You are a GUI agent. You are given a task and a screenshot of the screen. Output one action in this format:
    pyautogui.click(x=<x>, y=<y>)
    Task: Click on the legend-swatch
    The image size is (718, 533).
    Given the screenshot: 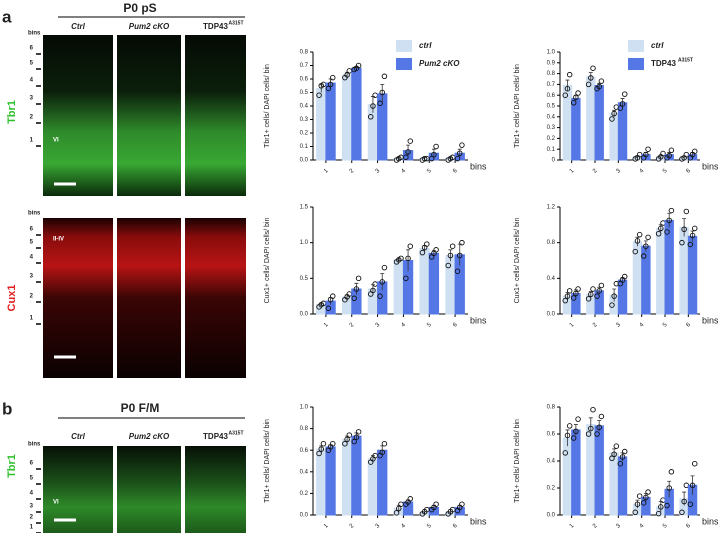 What is the action you would take?
    pyautogui.click(x=636, y=46)
    